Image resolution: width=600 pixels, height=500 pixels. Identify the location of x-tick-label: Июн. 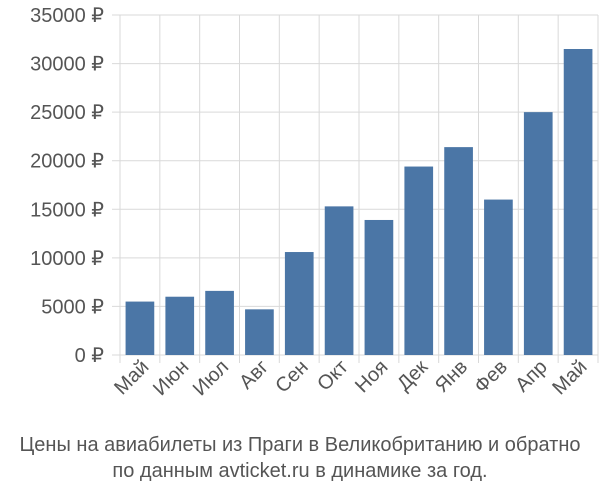
(171, 378).